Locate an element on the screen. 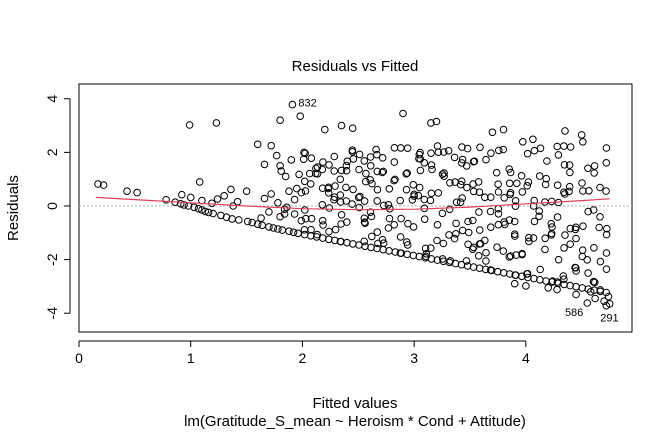 The height and width of the screenshot is (432, 672). y-axis-label: Residuals is located at coordinates (13, 208).